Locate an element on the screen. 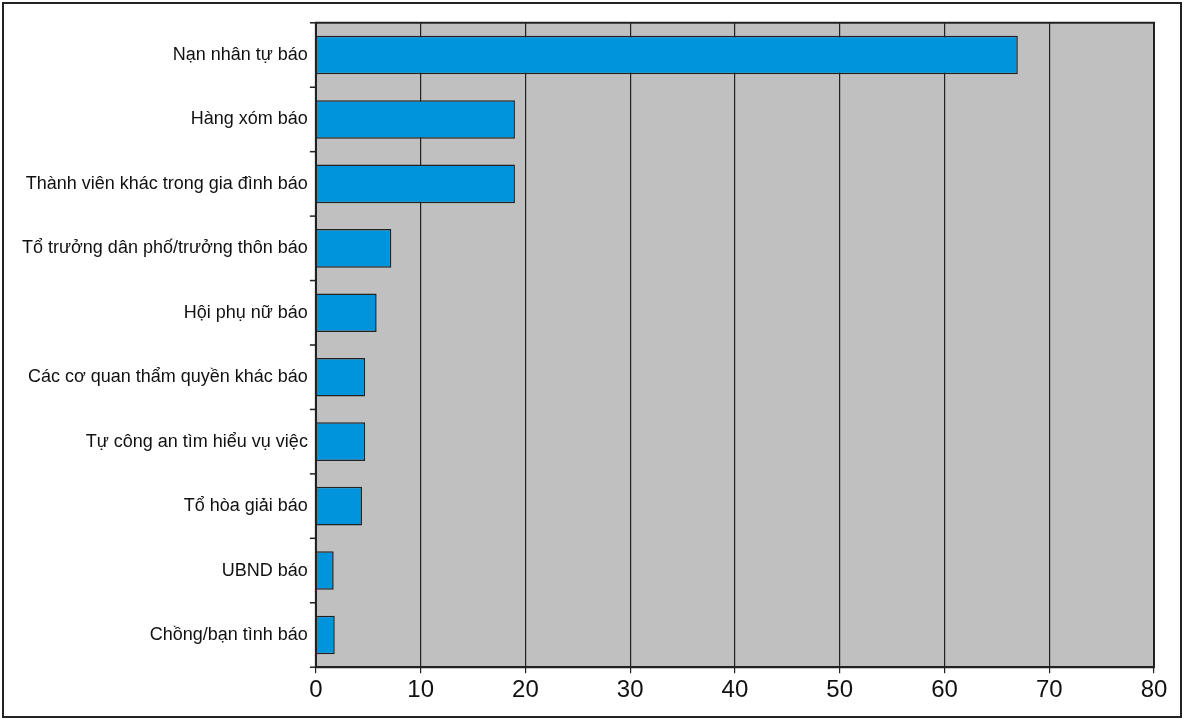 This screenshot has width=1186, height=722. x-tick-label: 60 is located at coordinates (944, 689).